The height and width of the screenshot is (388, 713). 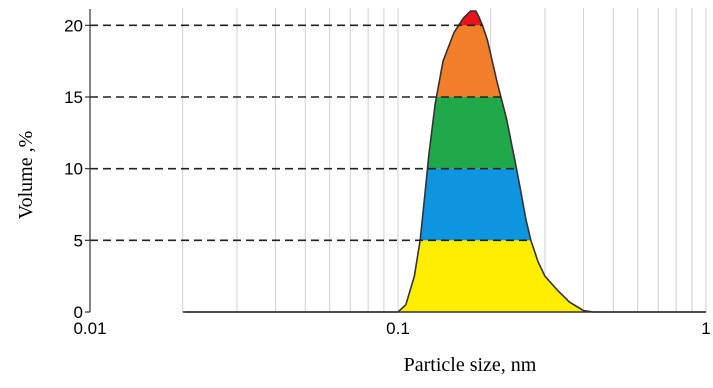 What do you see at coordinates (73, 169) in the screenshot?
I see `y-tick-label: 10` at bounding box center [73, 169].